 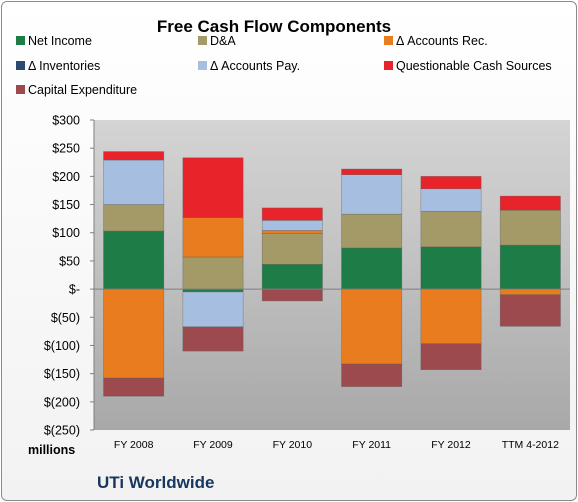 I want to click on chart-title: Free Cash Flow Components, so click(x=274, y=26).